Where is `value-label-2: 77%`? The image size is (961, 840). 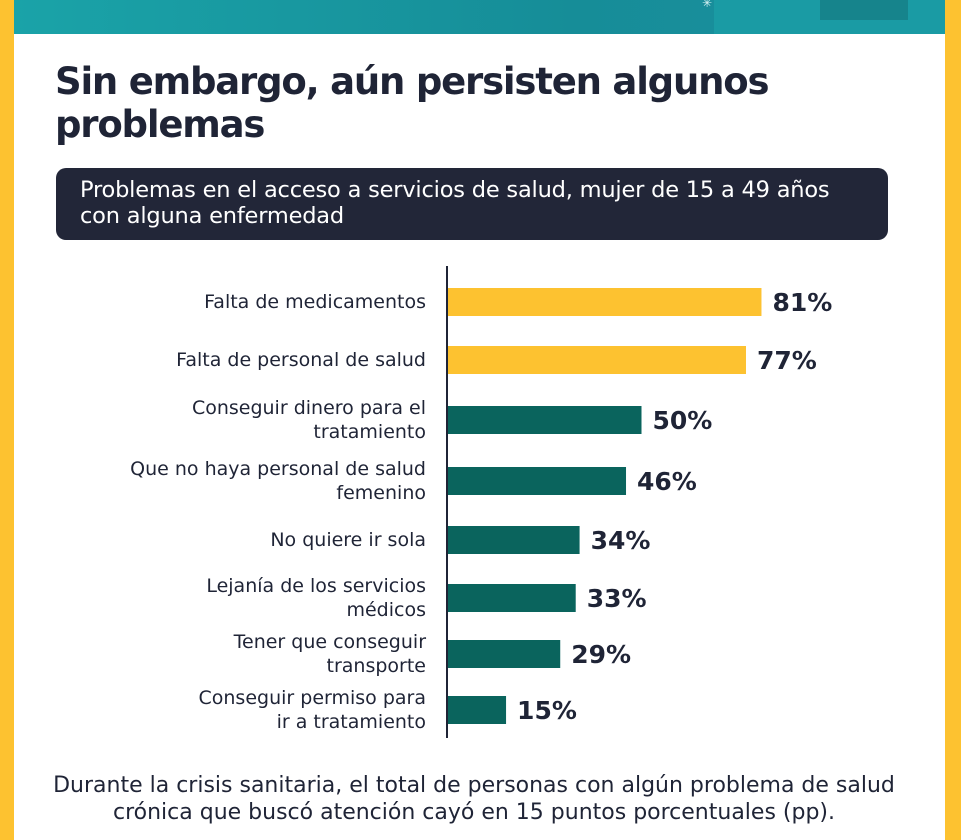
value-label-2: 77% is located at coordinates (787, 360).